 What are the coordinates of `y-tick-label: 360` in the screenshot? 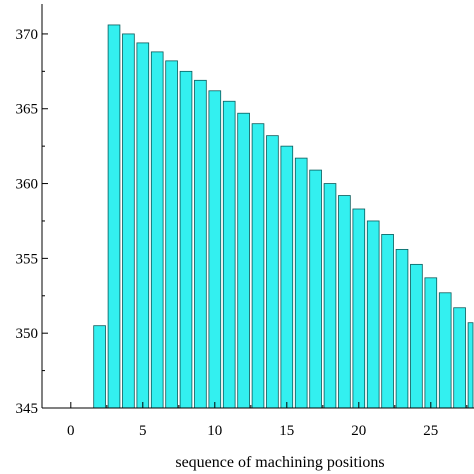 It's located at (27, 185).